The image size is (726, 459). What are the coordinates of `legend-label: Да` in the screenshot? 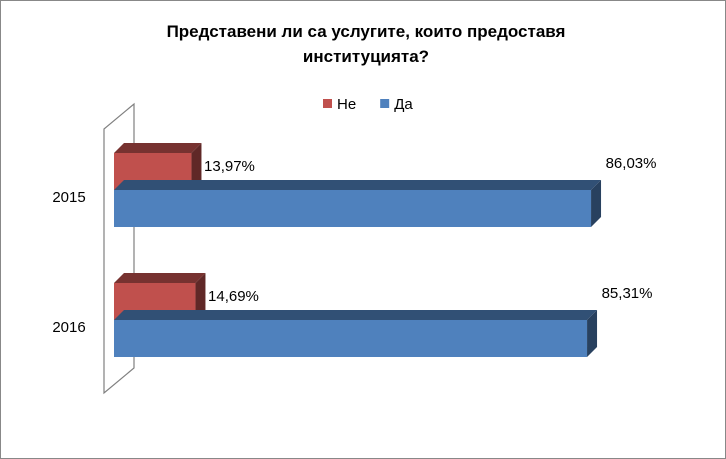 It's located at (403, 104).